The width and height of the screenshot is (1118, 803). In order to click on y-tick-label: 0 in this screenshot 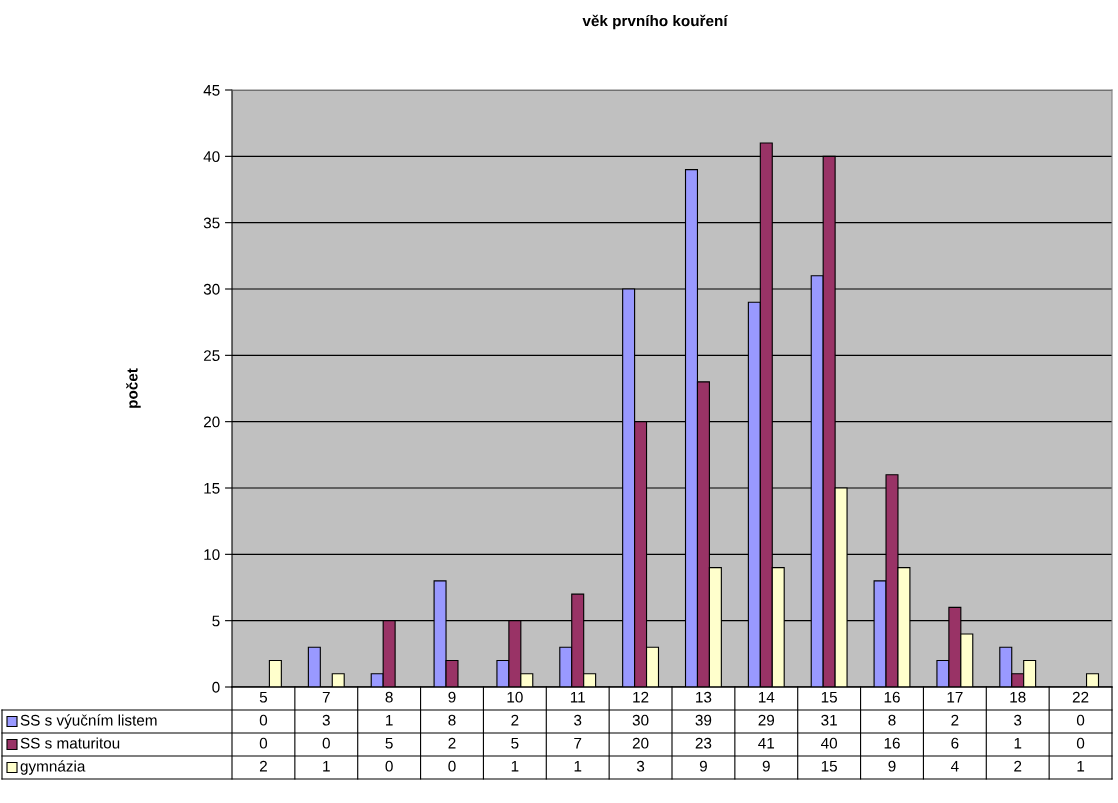, I will do `click(216, 687)`.